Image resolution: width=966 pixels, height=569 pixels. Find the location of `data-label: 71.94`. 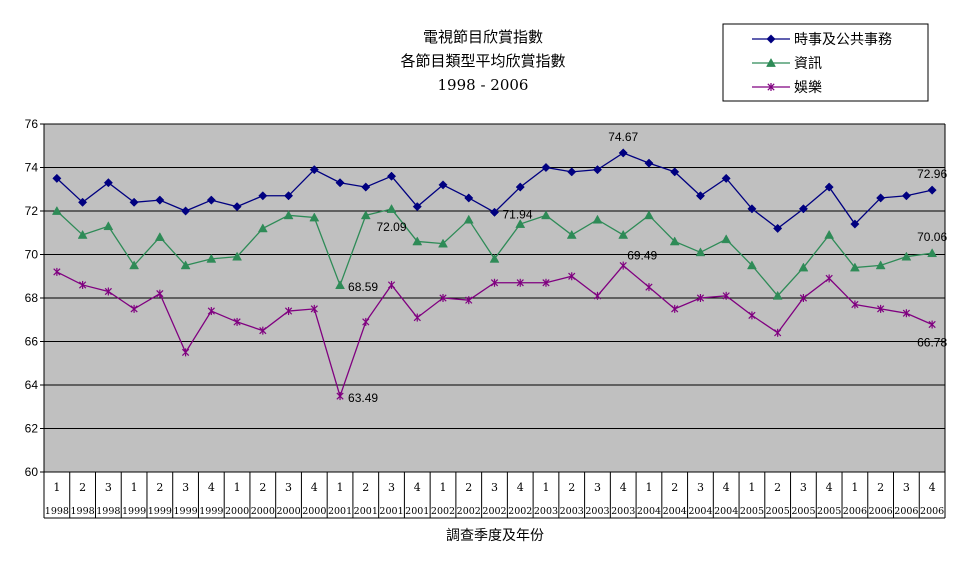

data-label: 71.94 is located at coordinates (518, 214).